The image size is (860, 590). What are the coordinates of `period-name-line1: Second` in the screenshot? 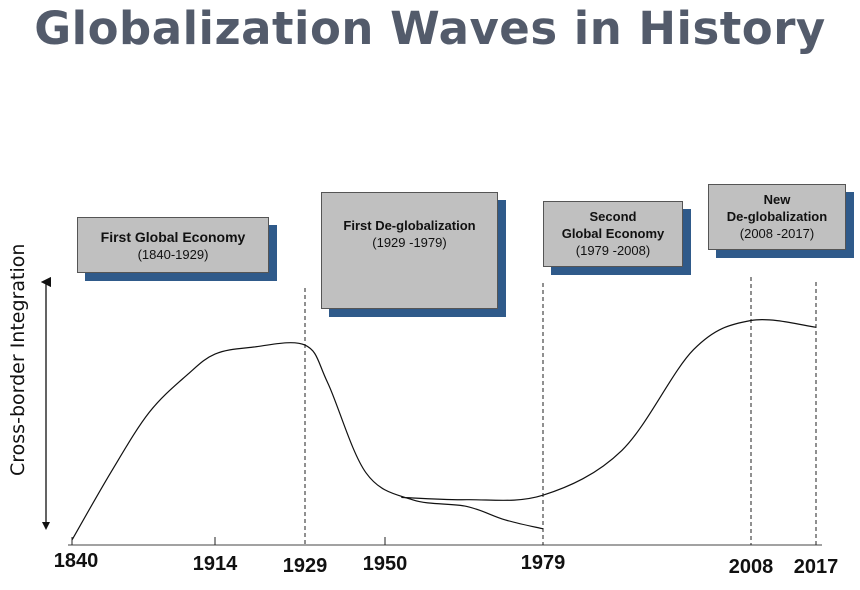 It's located at (613, 216).